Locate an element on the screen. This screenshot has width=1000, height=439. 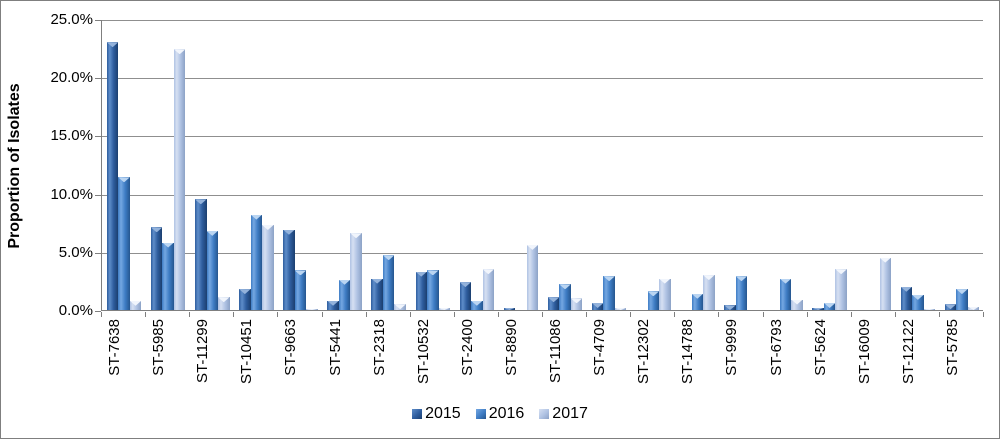
legend-label: 2017 is located at coordinates (570, 413).